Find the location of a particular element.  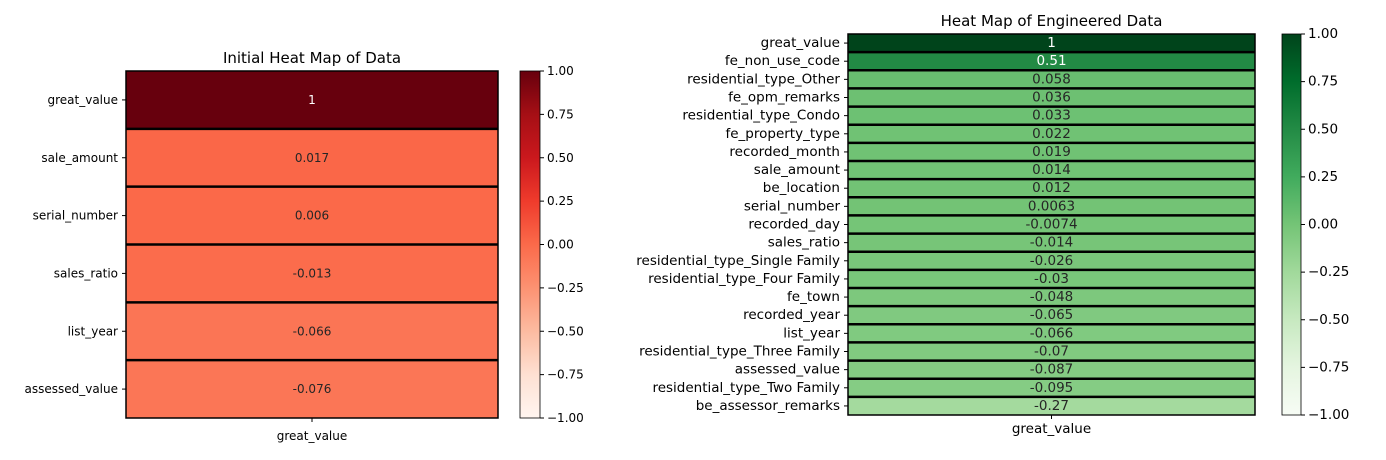

cell-value-label: 0.0063 is located at coordinates (1051, 206).